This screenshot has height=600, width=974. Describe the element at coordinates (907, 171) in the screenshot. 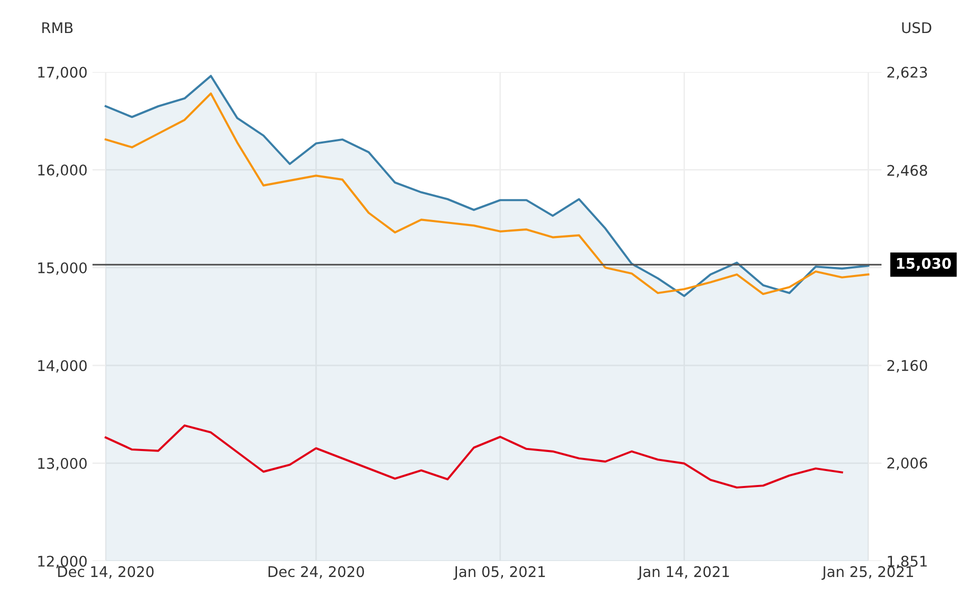

I see `y2-tick-label: 2,468` at that location.